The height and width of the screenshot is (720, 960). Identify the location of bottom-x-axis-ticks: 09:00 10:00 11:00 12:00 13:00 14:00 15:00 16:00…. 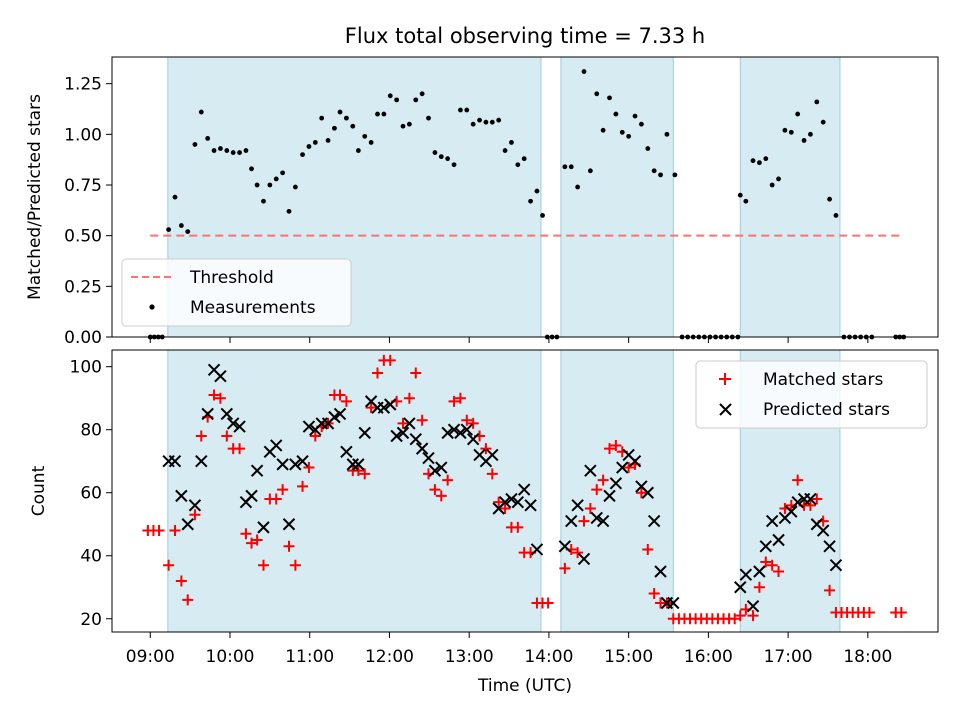
(509, 649).